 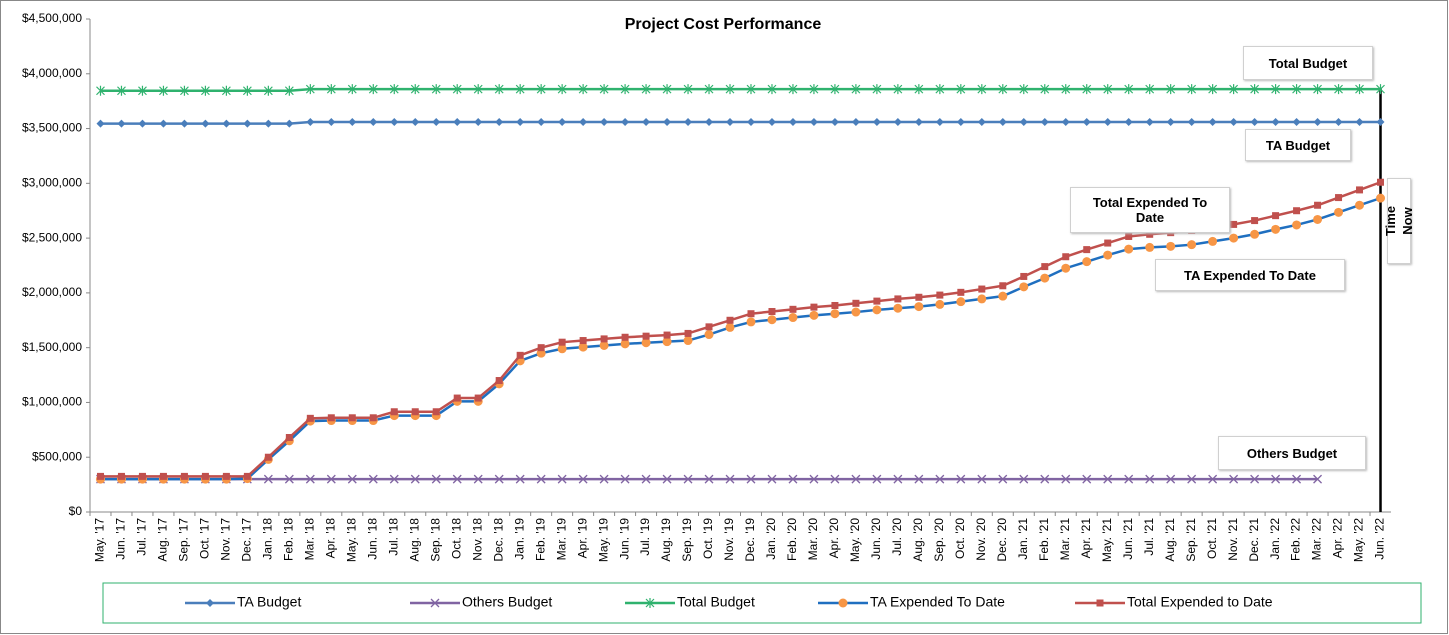 I want to click on x-tick-label: Feb. '22, so click(x=1296, y=539).